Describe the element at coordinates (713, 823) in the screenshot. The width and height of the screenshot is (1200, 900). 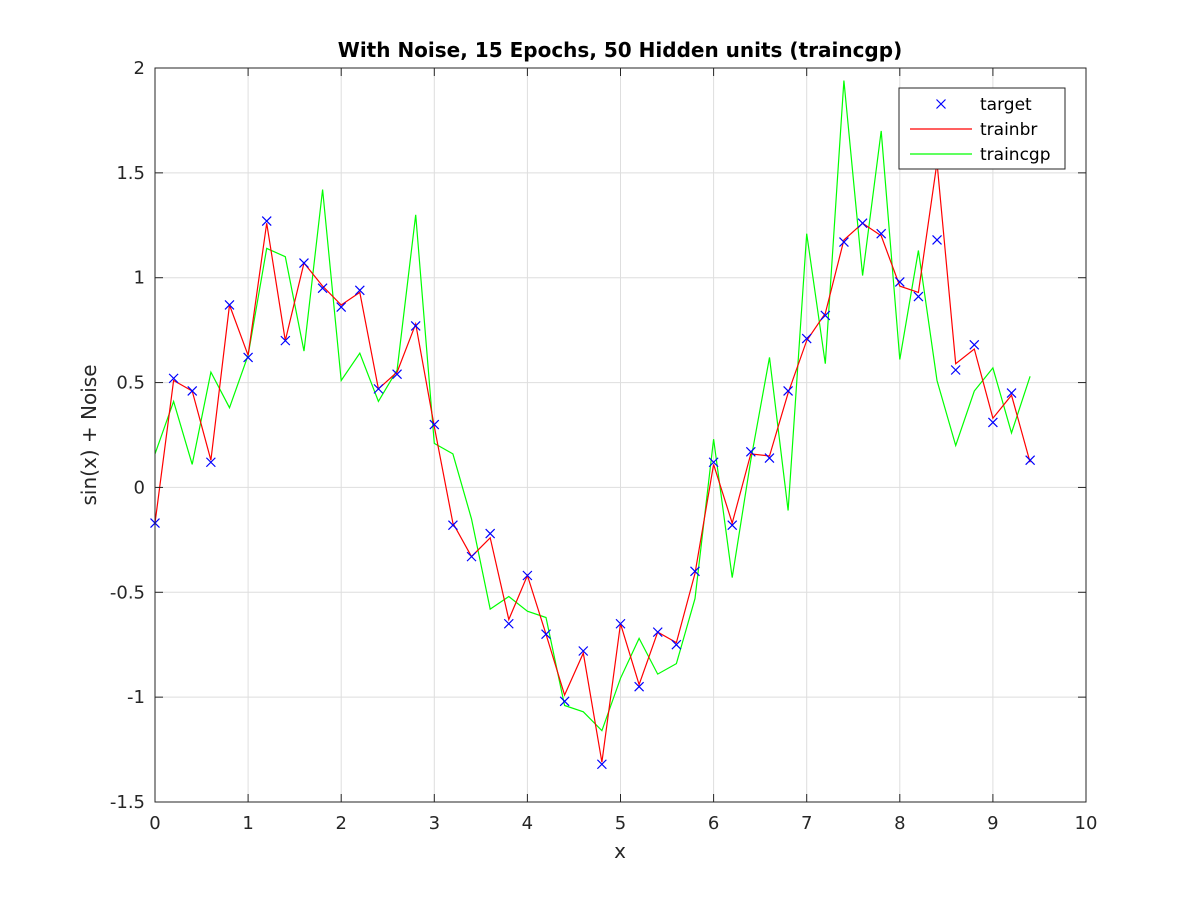
I see `x-tick-label: 6` at that location.